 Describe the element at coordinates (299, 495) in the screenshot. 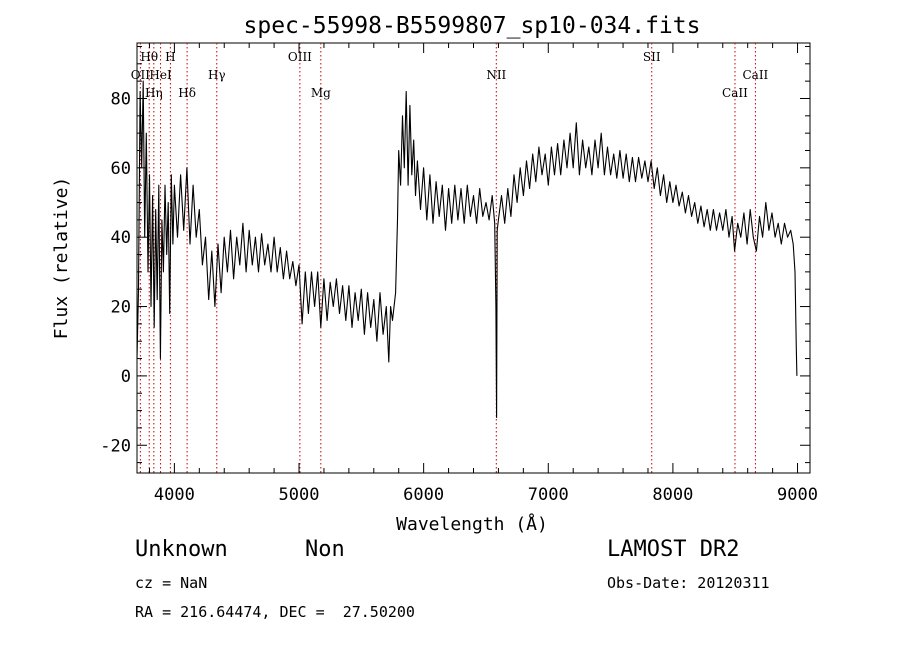

I see `x-tick-label: 5000` at that location.